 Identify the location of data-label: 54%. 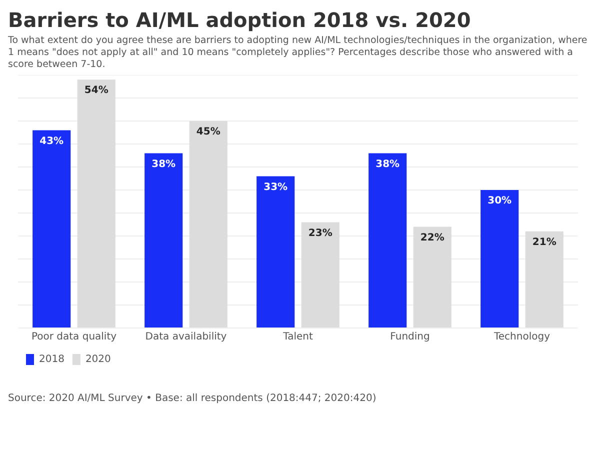
(96, 90).